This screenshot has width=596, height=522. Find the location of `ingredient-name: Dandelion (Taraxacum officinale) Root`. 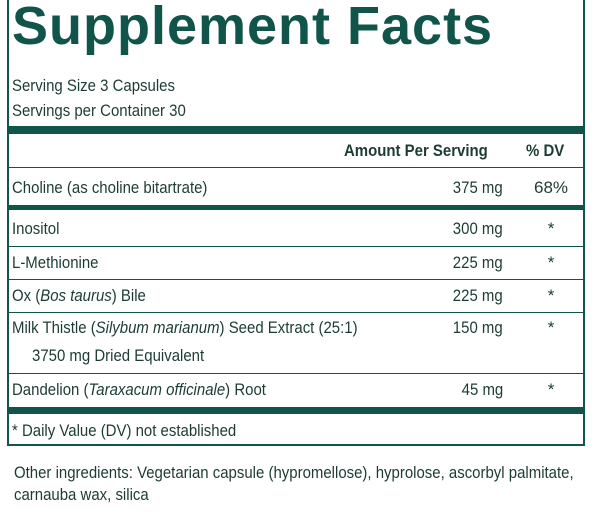

ingredient-name: Dandelion (Taraxacum officinale) Root is located at coordinates (139, 389).